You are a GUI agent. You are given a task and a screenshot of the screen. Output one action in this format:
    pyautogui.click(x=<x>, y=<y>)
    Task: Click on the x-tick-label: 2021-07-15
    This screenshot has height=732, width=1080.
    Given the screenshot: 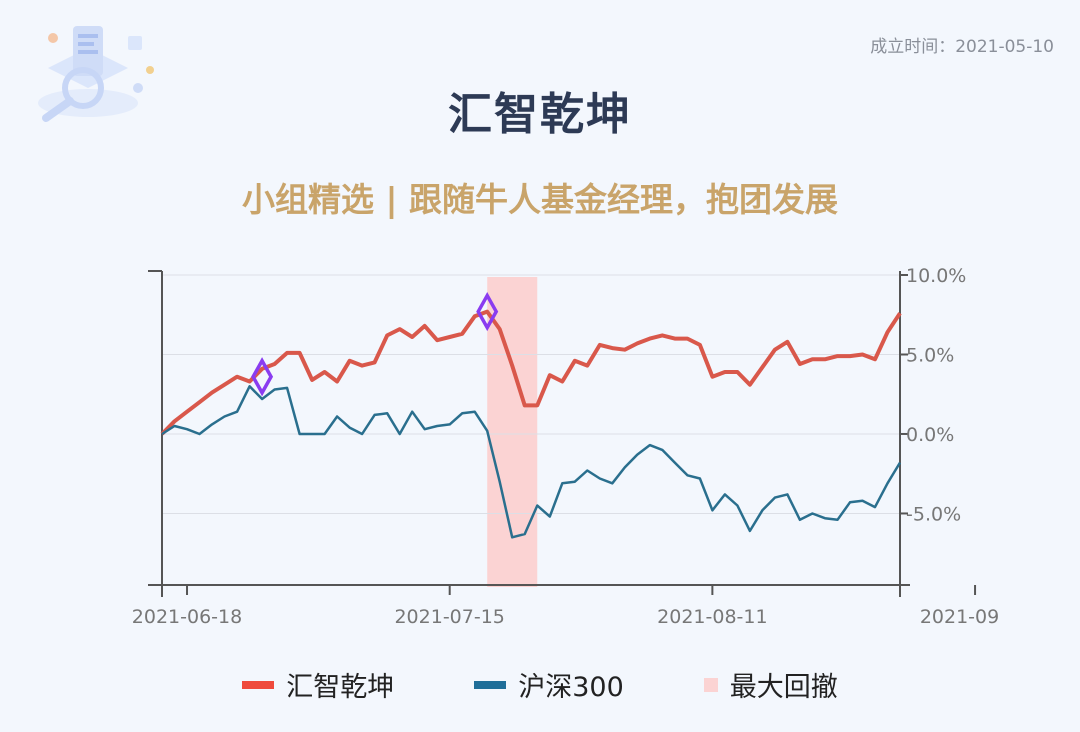 What is the action you would take?
    pyautogui.click(x=449, y=617)
    